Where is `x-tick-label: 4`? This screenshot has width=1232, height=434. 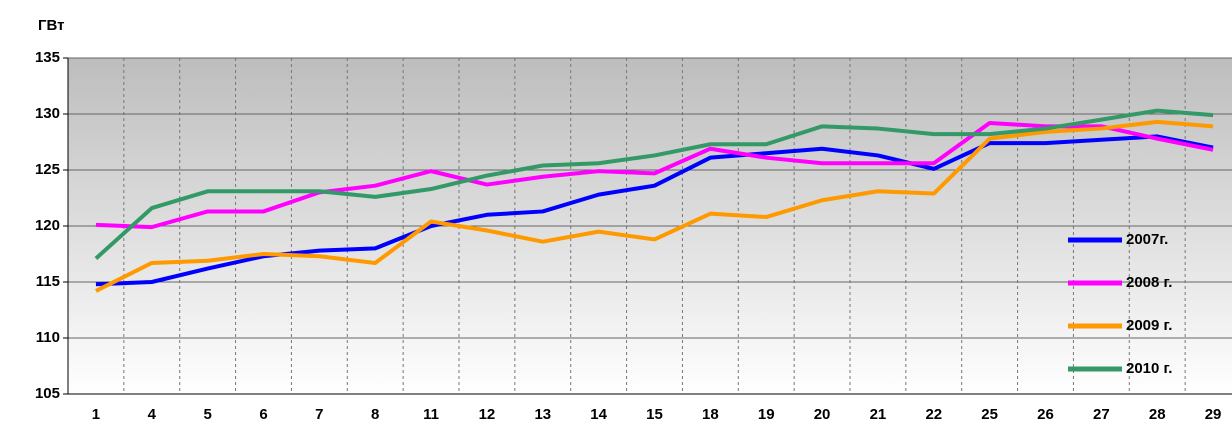
x-tick-label: 4 is located at coordinates (152, 414).